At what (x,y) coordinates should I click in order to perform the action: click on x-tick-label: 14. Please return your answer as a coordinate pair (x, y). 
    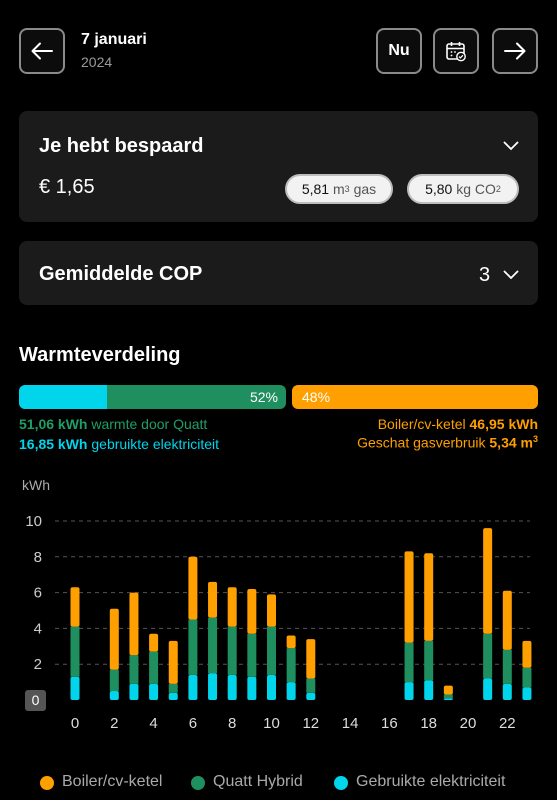
    Looking at the image, I should click on (350, 723).